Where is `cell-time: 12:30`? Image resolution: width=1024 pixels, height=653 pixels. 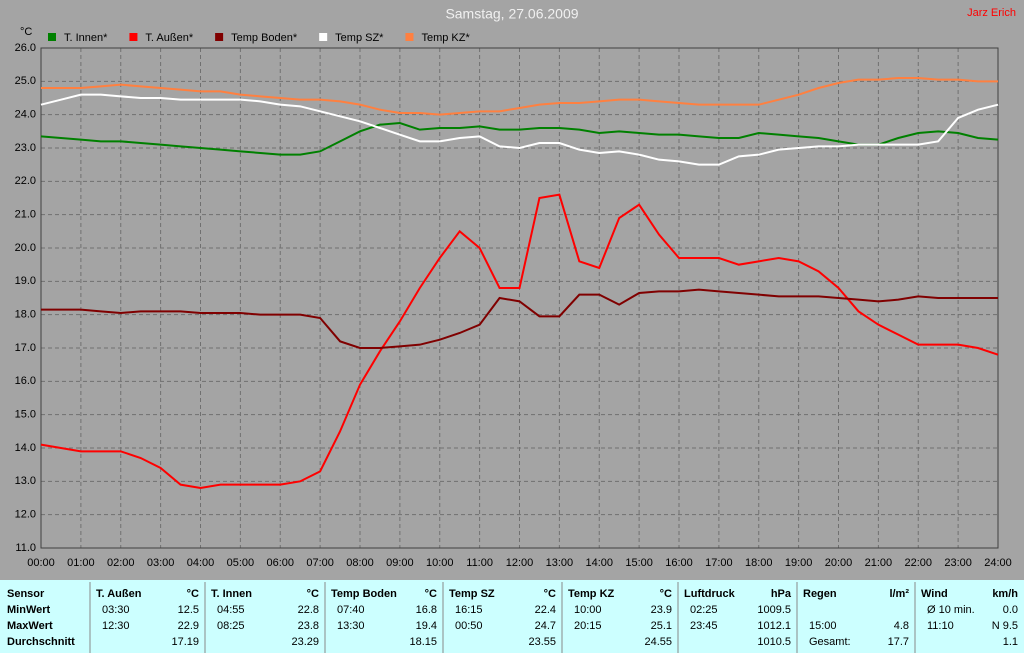 cell-time: 12:30 is located at coordinates (116, 626).